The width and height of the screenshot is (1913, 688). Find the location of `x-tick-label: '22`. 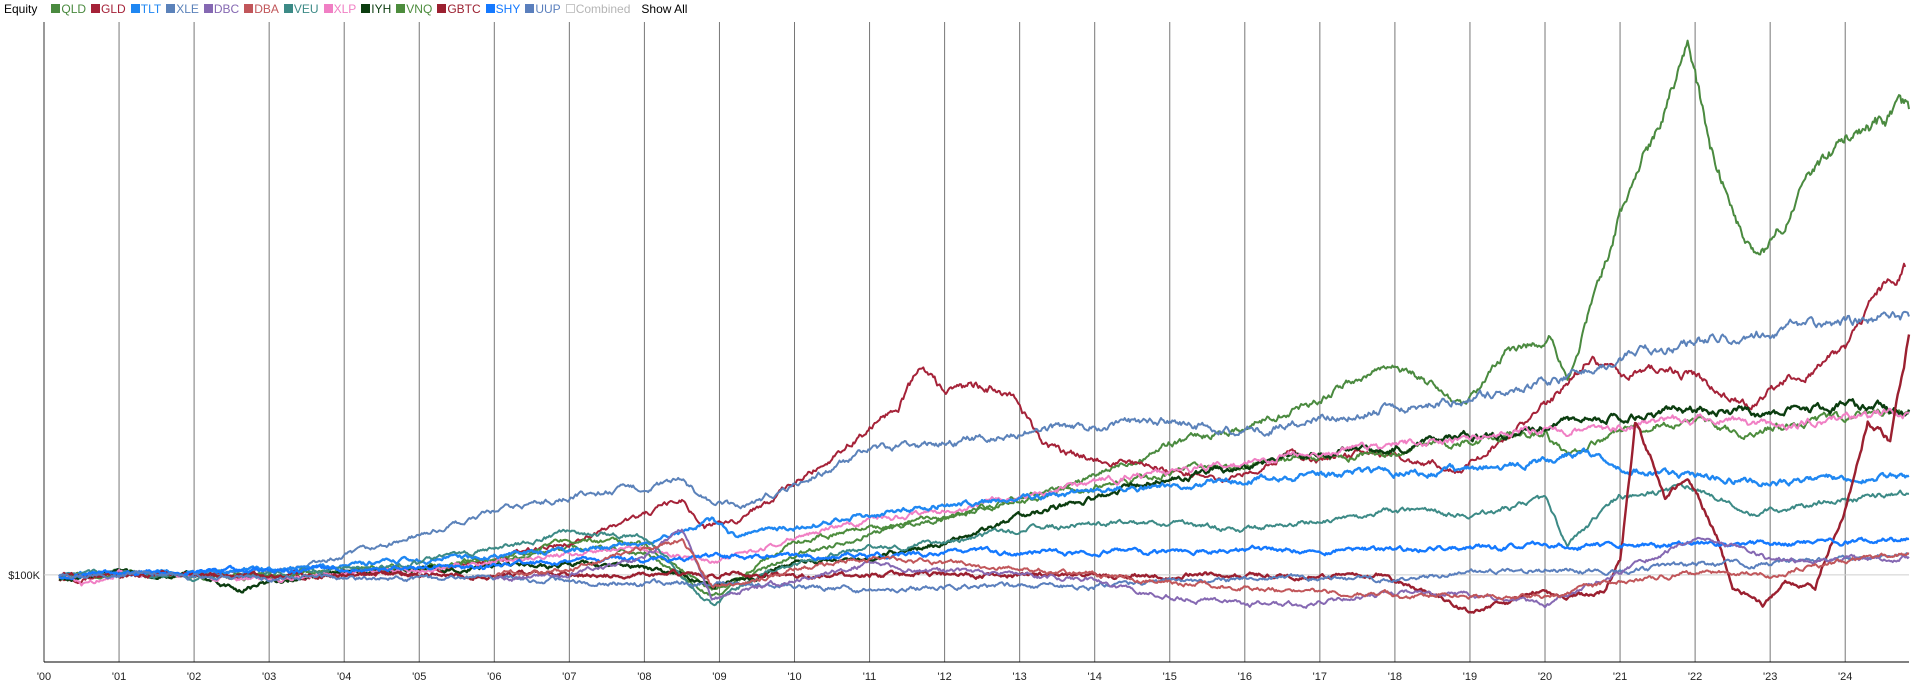

x-tick-label: '22 is located at coordinates (1695, 677).